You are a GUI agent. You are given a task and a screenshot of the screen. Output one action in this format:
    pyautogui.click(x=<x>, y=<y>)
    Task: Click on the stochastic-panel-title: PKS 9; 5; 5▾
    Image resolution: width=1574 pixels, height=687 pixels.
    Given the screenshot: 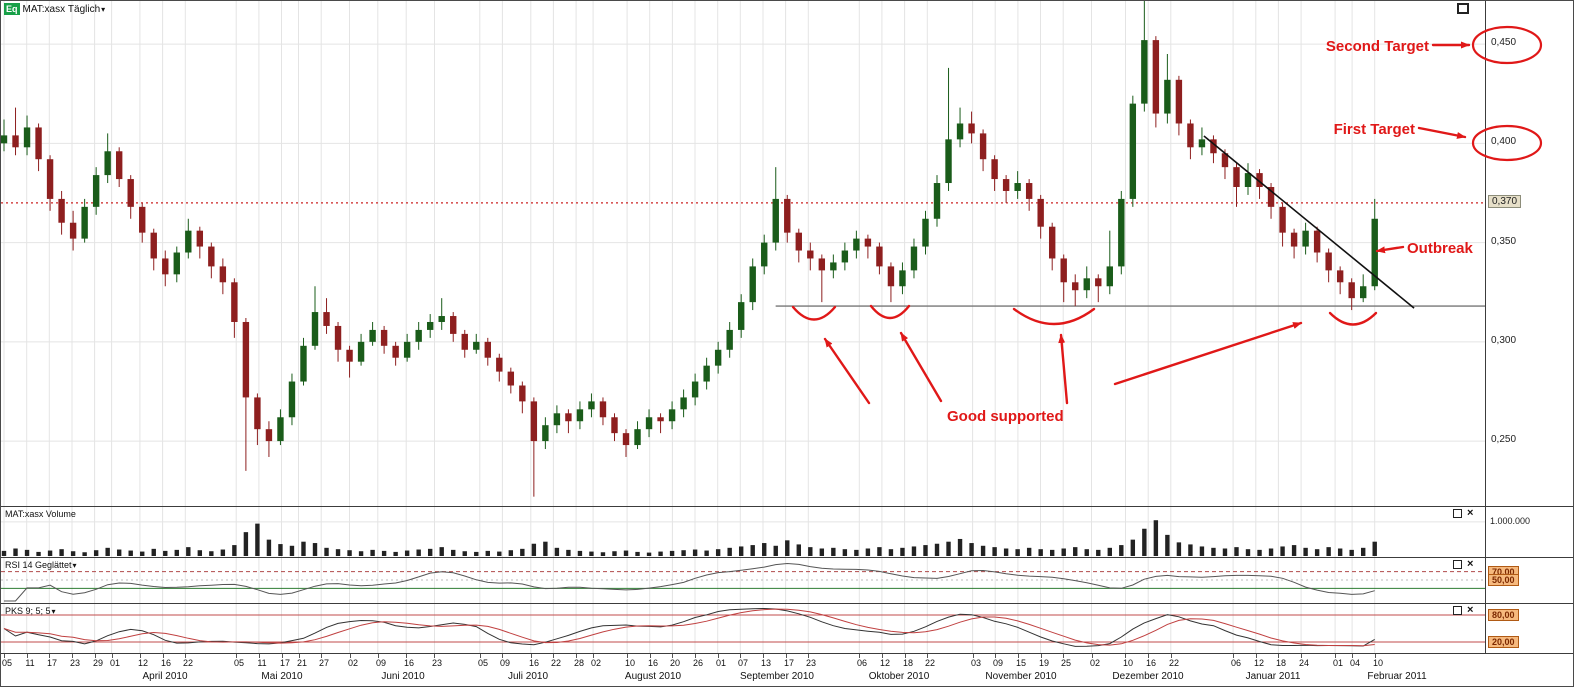 What is the action you would take?
    pyautogui.click(x=30, y=611)
    